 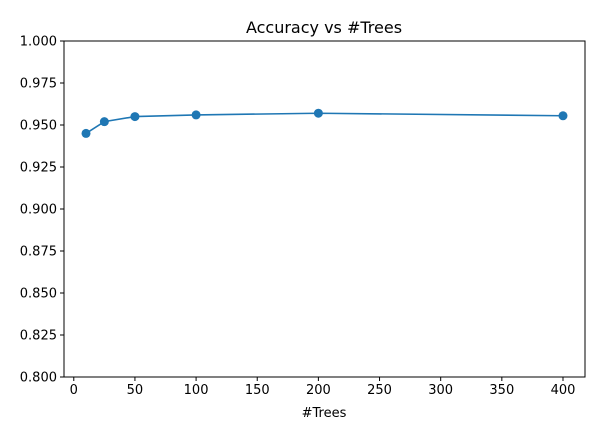 I want to click on y-tick-label: 0.925, so click(x=38, y=168).